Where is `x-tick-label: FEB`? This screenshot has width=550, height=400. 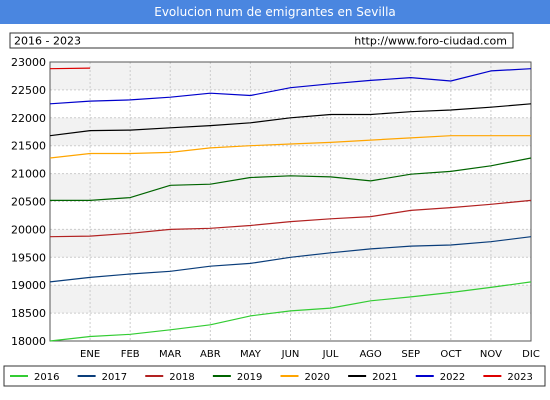 x-tick-label: FEB is located at coordinates (130, 354).